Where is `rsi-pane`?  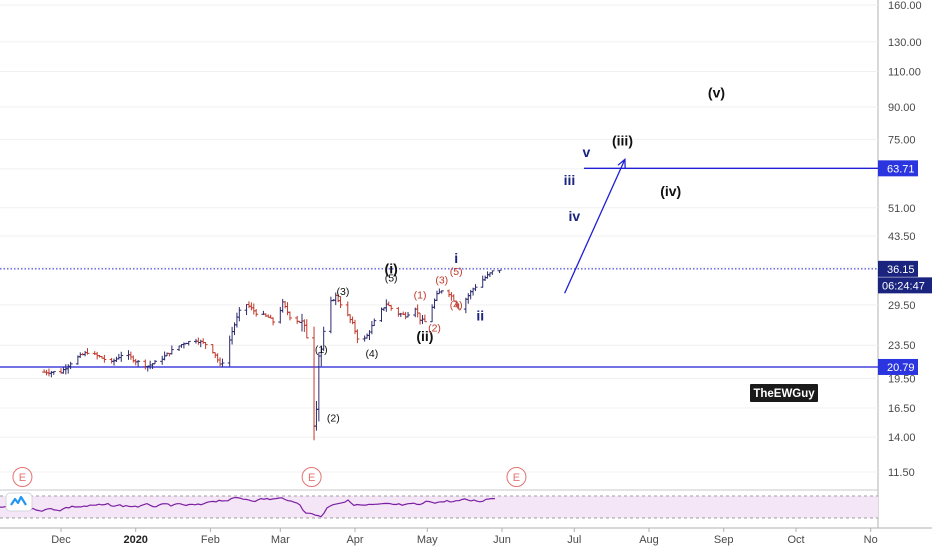 rsi-pane is located at coordinates (439, 507).